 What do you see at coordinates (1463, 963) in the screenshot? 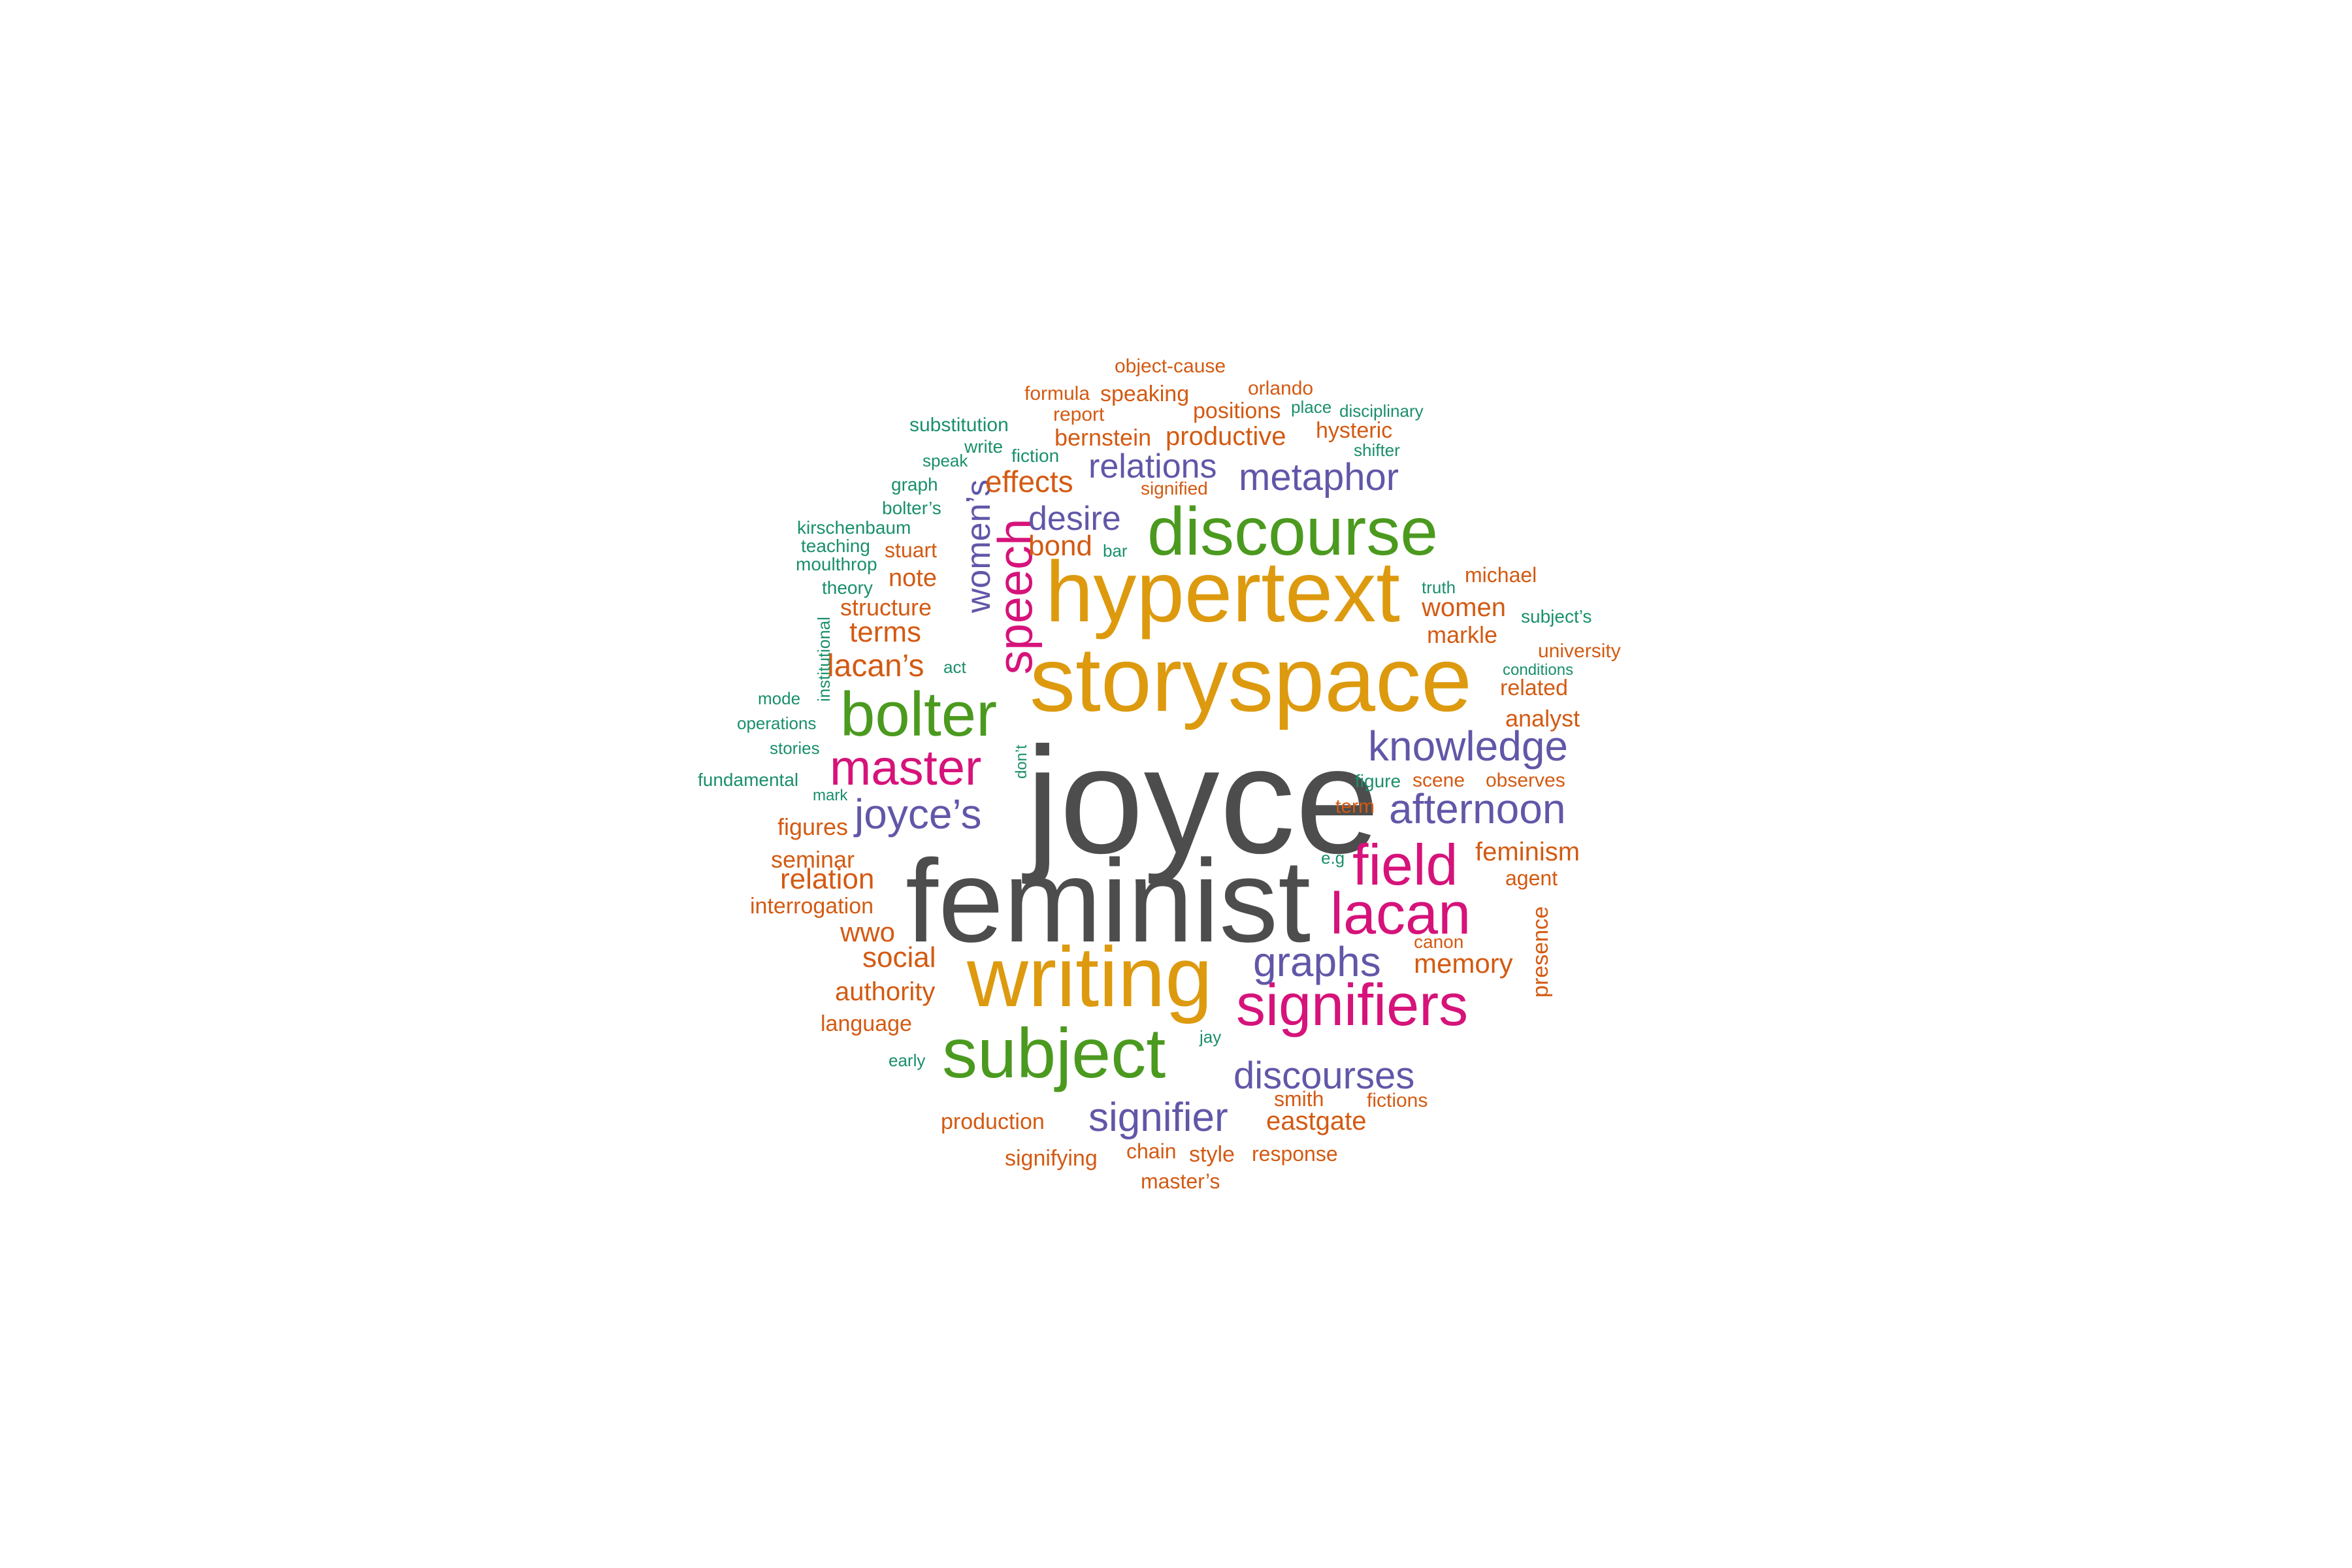
I see `word: memory` at bounding box center [1463, 963].